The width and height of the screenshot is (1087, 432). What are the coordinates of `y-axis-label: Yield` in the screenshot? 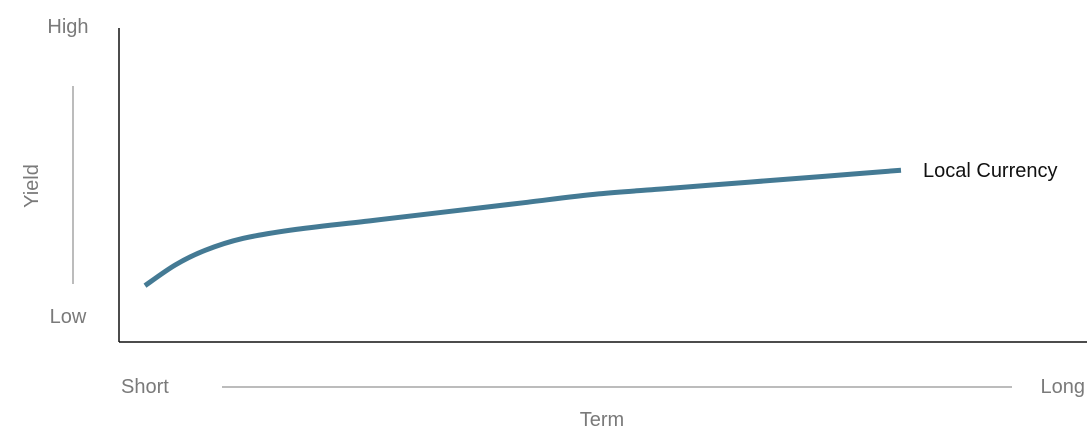 It's located at (32, 186).